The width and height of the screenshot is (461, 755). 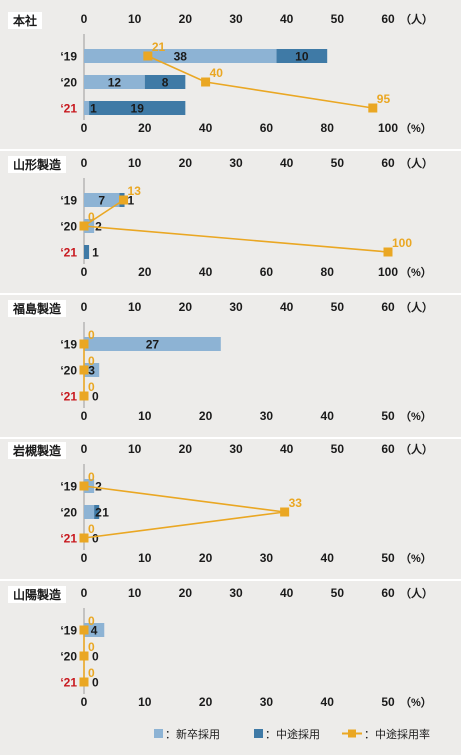 I want to click on panel-5-bottom-tick-3: 30, so click(x=267, y=702).